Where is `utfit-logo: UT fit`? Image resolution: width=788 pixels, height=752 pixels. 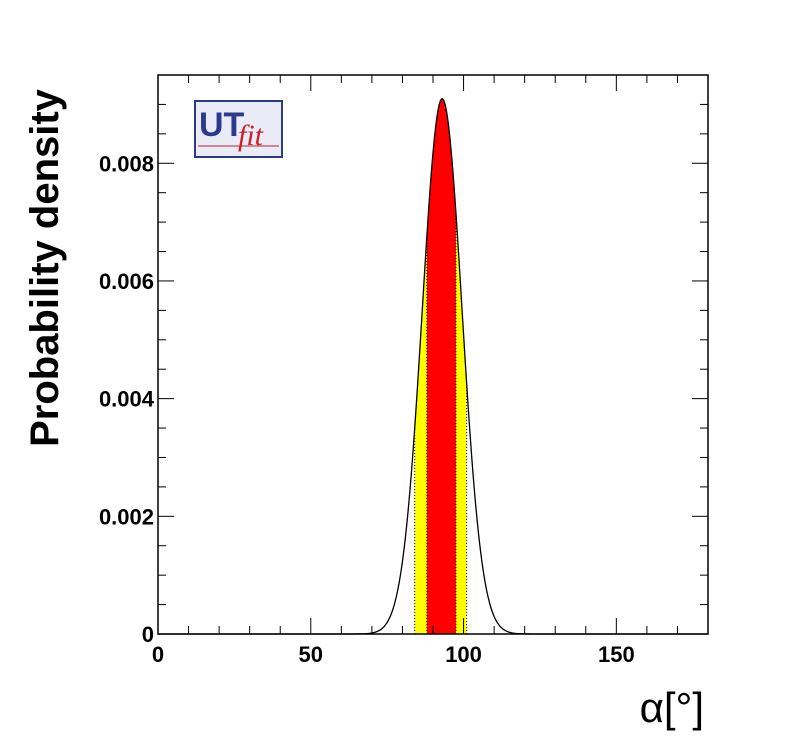 utfit-logo: UT fit is located at coordinates (238, 129).